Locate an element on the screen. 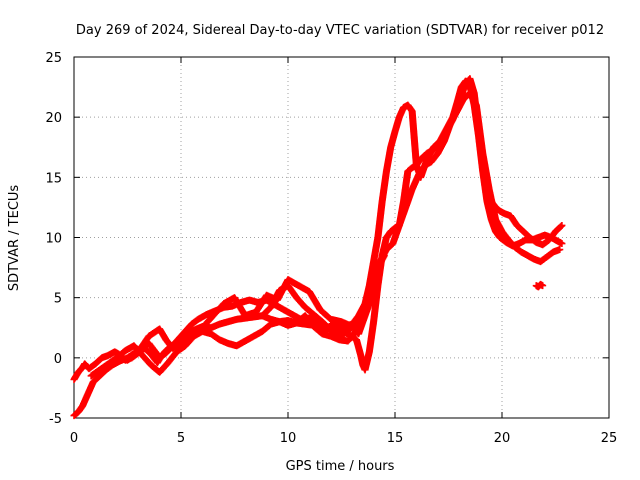 This screenshot has width=640, height=480. y-tick-label: 15 is located at coordinates (53, 178).